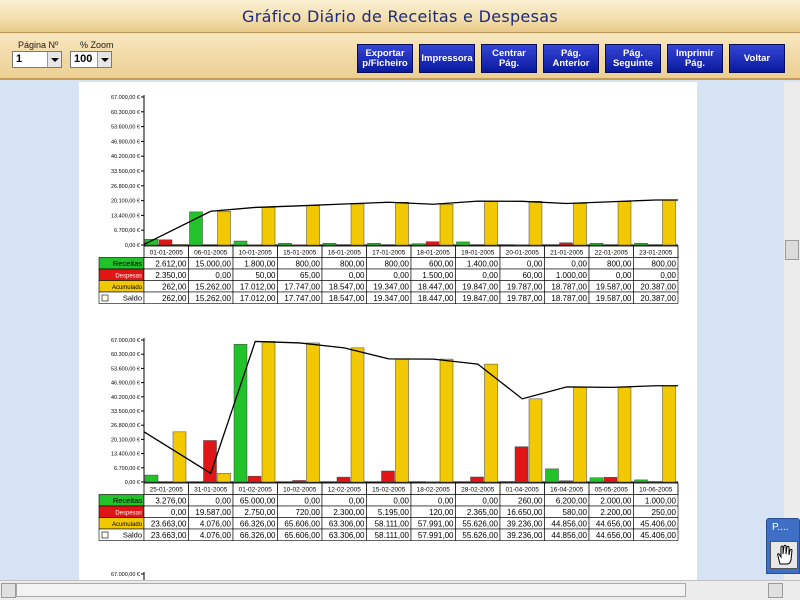 The height and width of the screenshot is (600, 800). What do you see at coordinates (216, 523) in the screenshot?
I see `data-label: 4.076,00` at bounding box center [216, 523].